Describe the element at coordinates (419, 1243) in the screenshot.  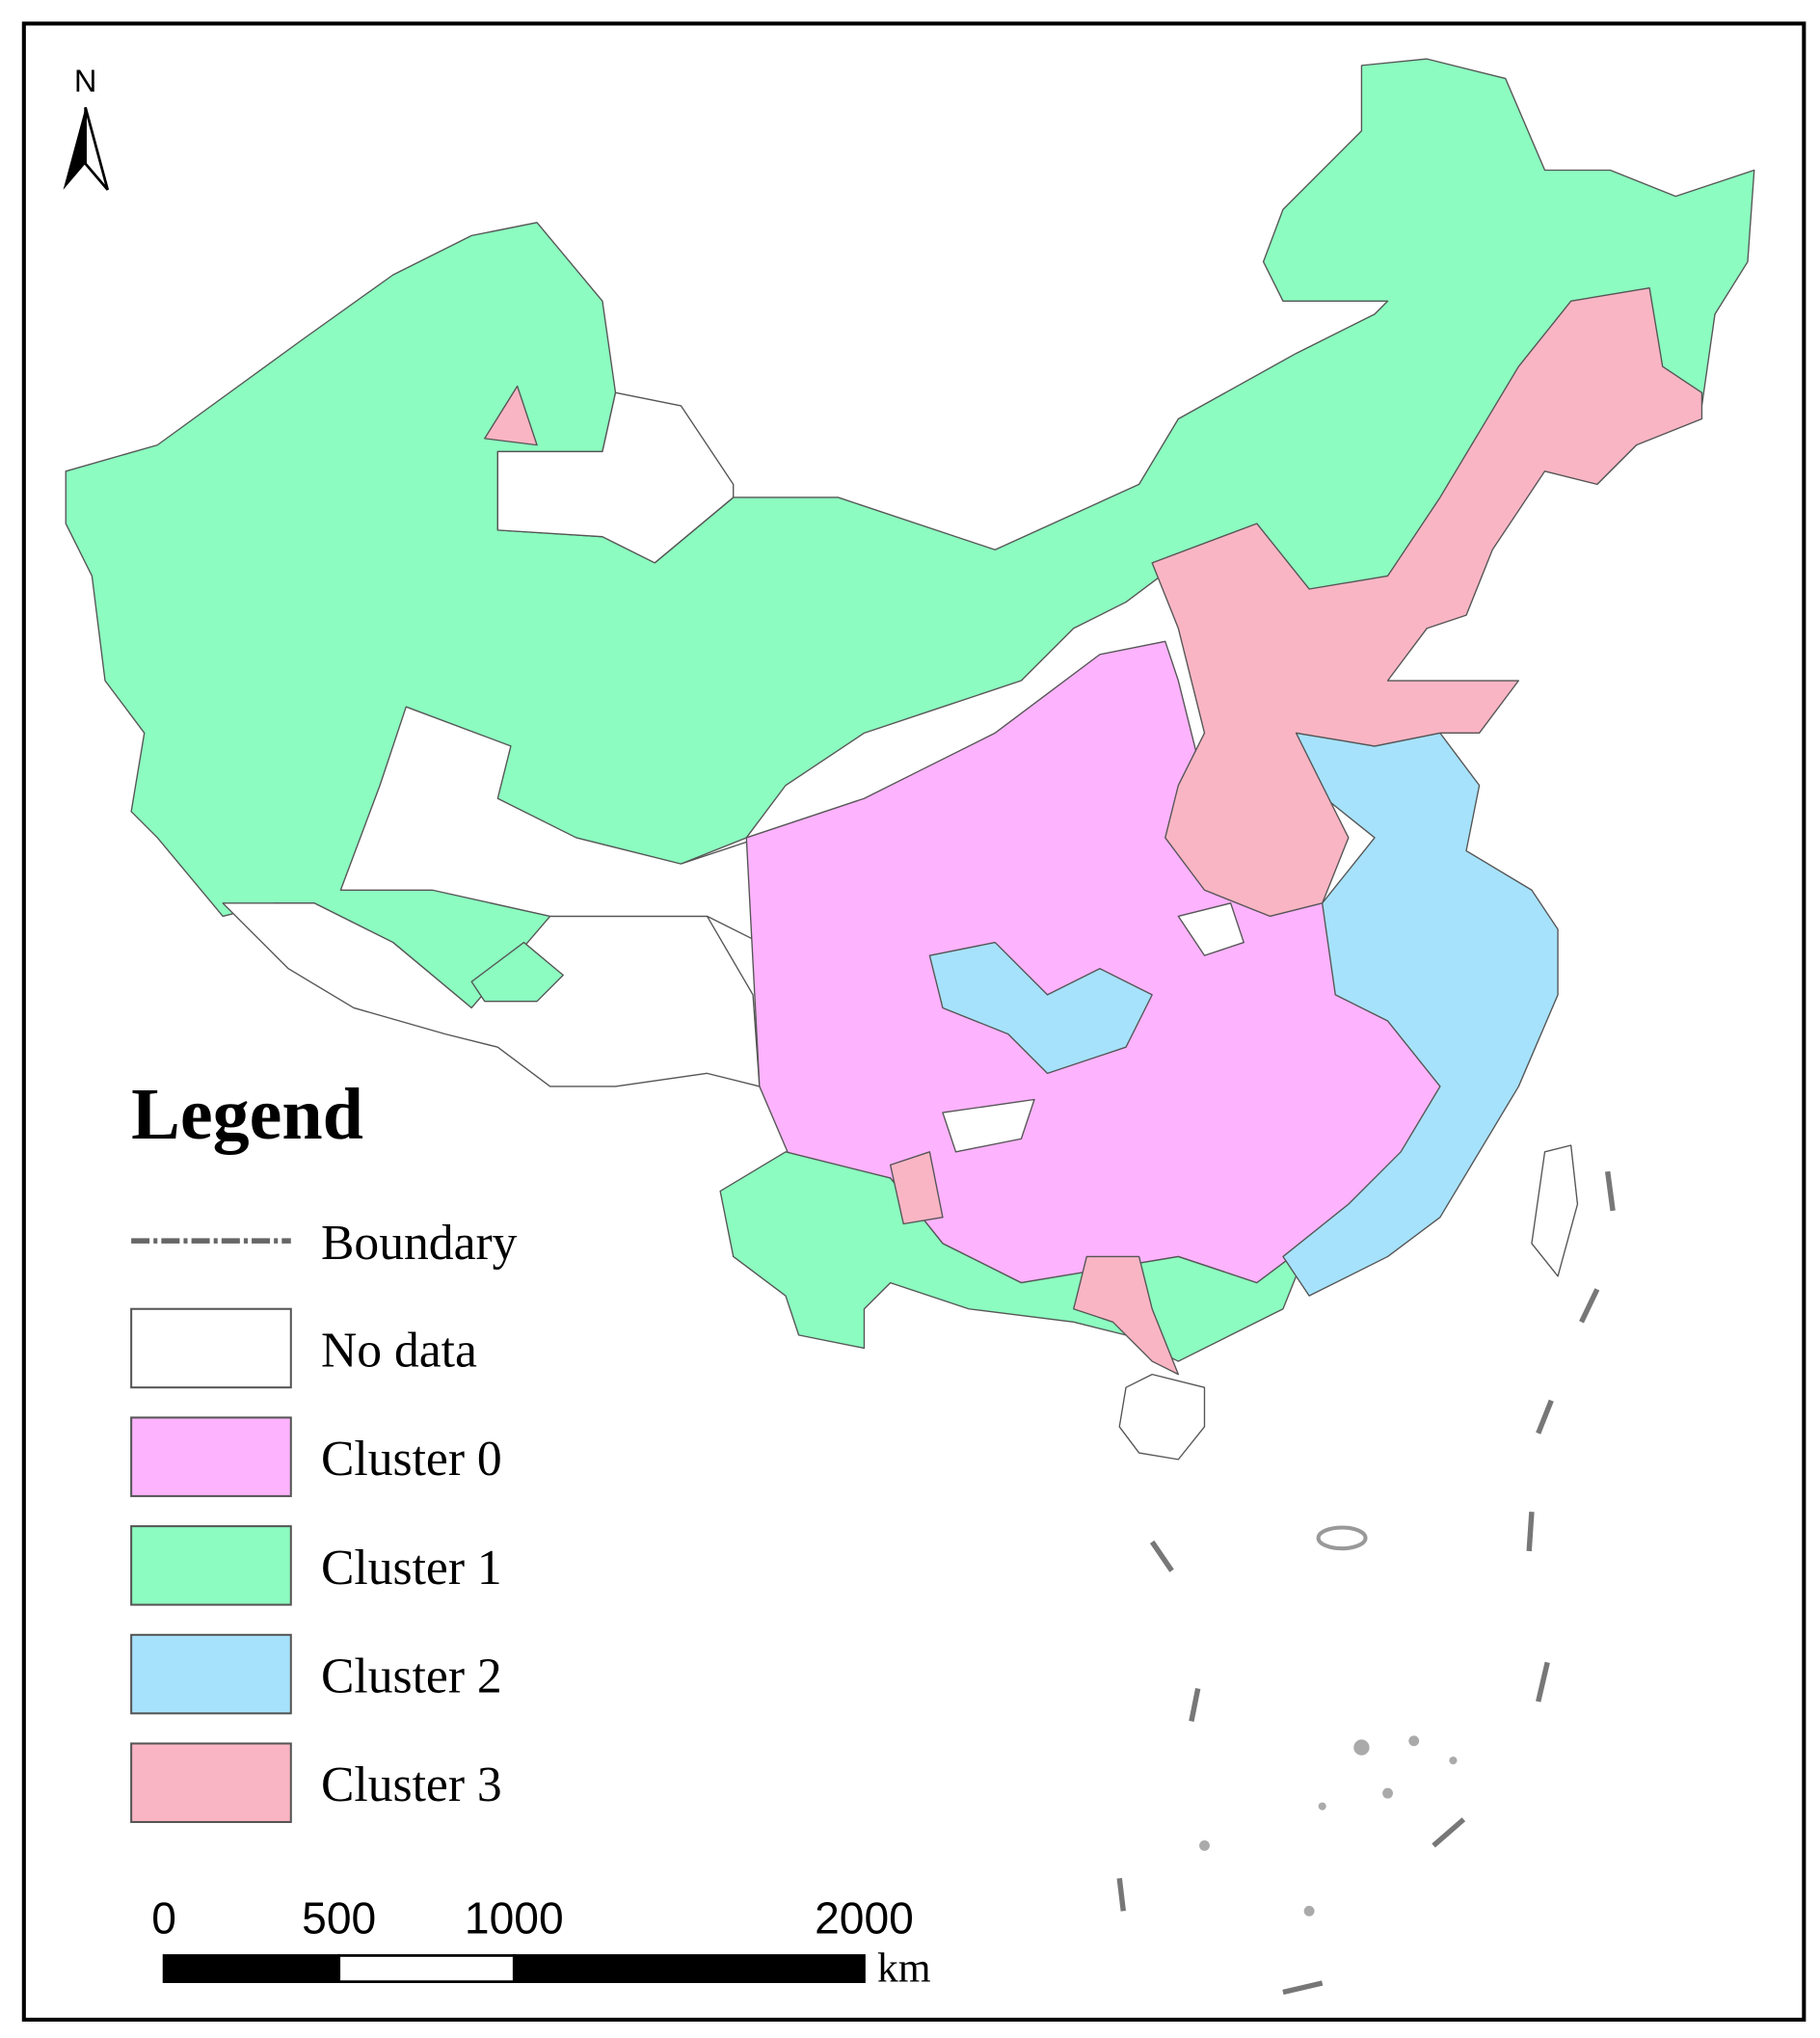
I see `legend-label: Boundary` at that location.